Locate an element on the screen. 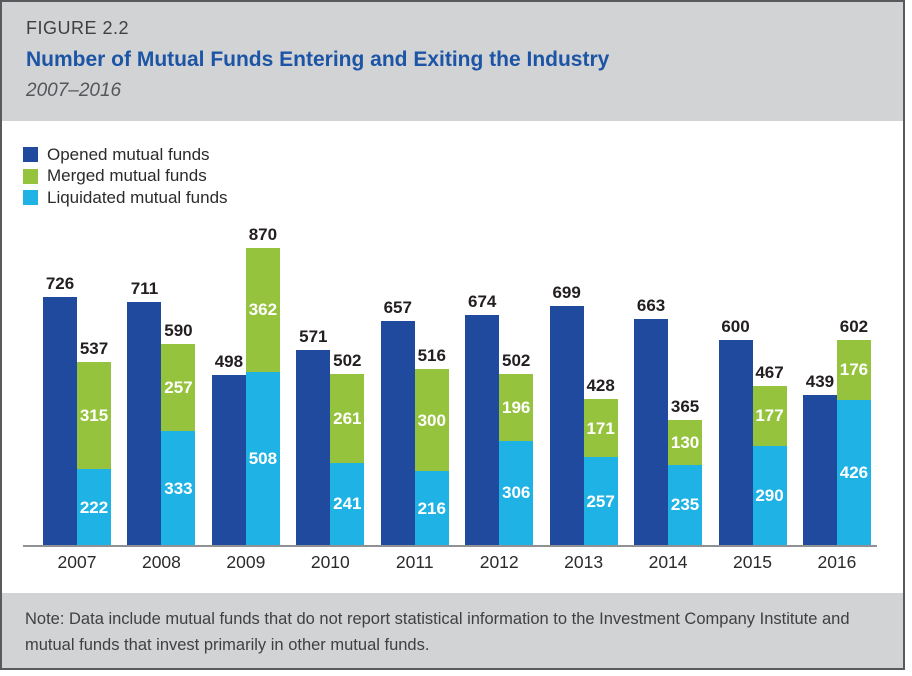  liquidated-value-label: 257 is located at coordinates (600, 501).